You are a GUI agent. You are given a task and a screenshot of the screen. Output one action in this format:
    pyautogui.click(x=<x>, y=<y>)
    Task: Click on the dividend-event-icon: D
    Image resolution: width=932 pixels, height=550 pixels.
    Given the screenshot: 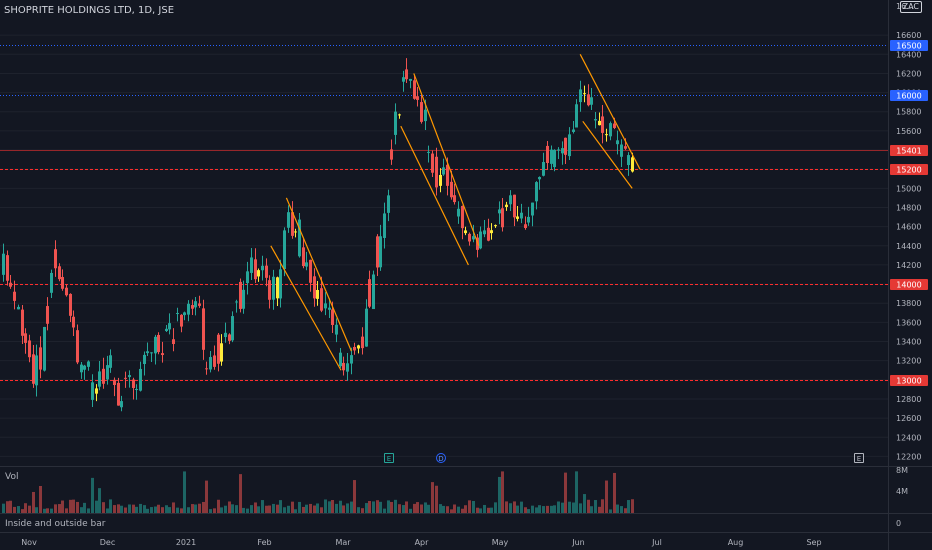 What is the action you would take?
    pyautogui.click(x=441, y=458)
    